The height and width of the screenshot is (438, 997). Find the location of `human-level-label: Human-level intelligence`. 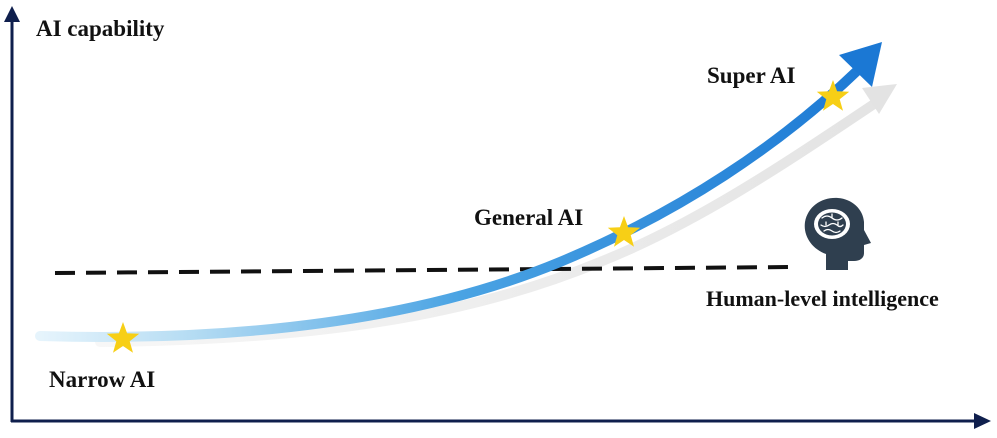

human-level-label: Human-level intelligence is located at coordinates (822, 298).